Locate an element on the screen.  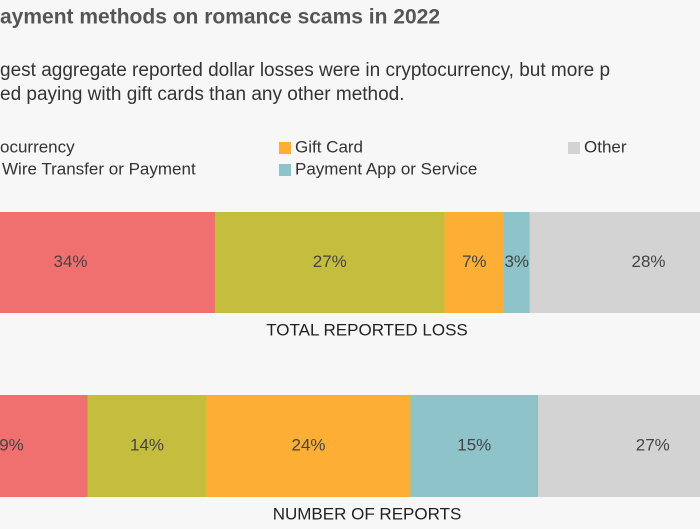
chart-title: ayment methods on romance scams in 2022 is located at coordinates (220, 17).